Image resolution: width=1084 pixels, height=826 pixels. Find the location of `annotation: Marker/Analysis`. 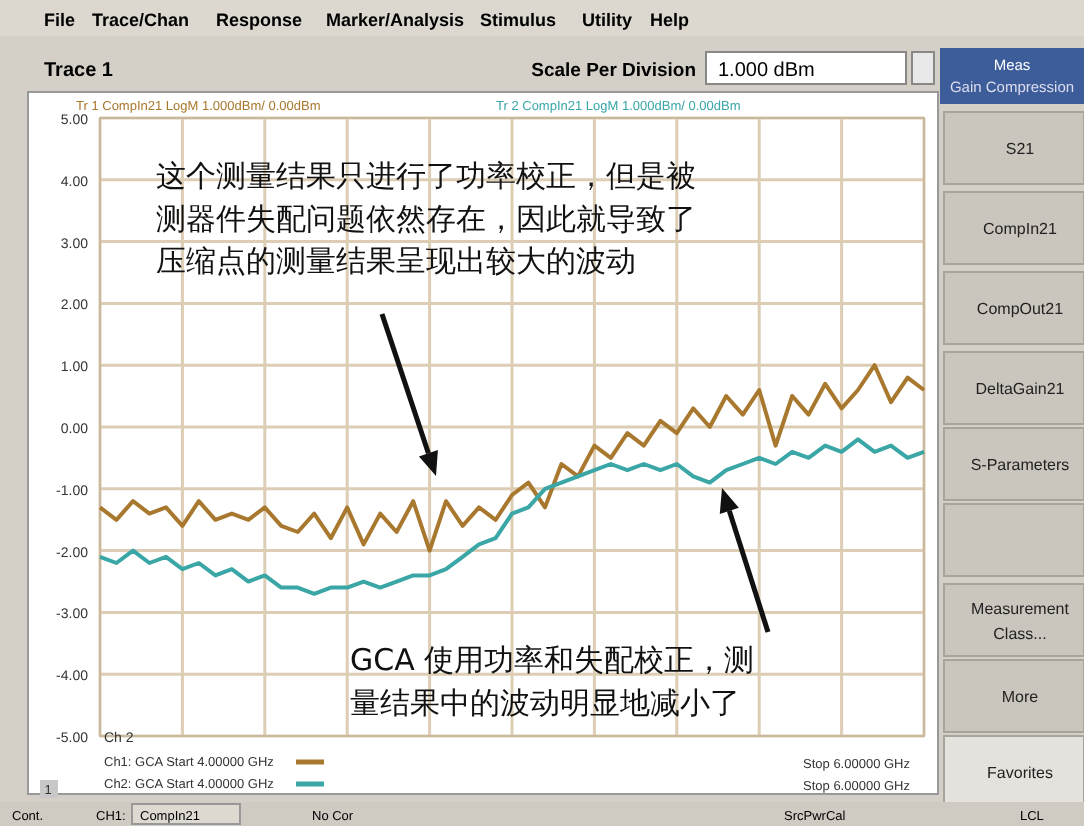

annotation: Marker/Analysis is located at coordinates (395, 20).